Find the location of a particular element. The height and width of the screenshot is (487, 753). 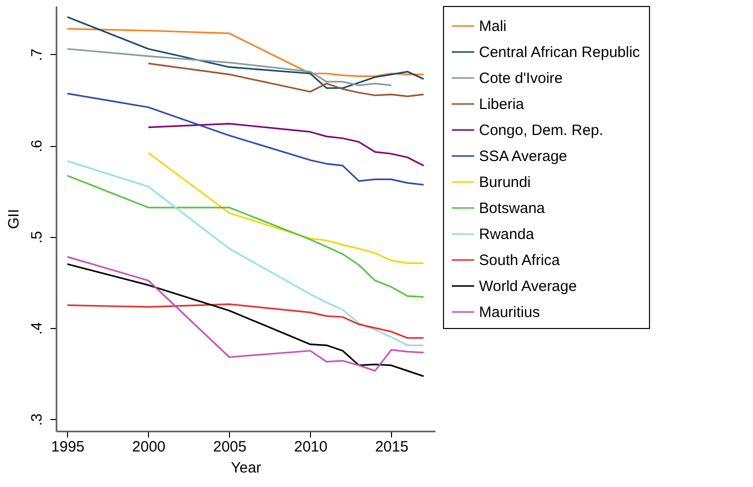

x-tick-label: 2015 is located at coordinates (391, 447).